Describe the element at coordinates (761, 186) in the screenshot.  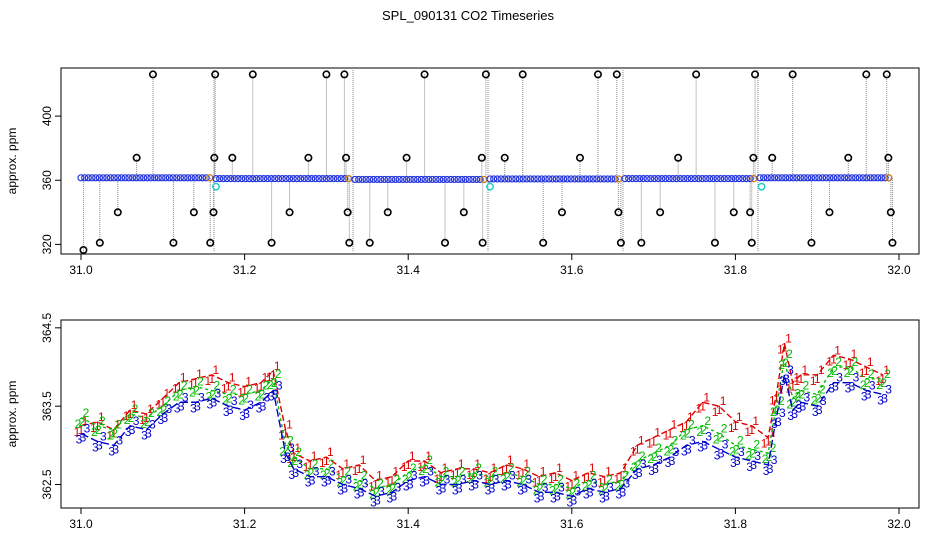
I see `cyan-point` at that location.